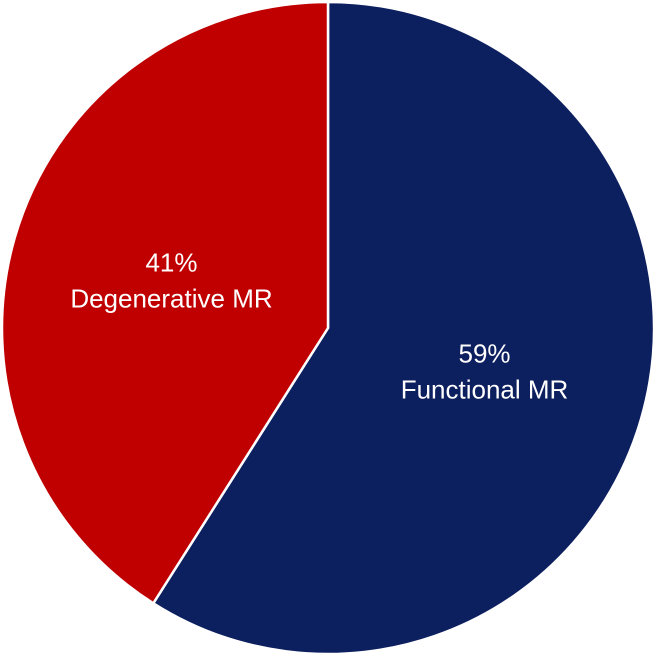  Describe the element at coordinates (485, 389) in the screenshot. I see `category-label: Functional MR` at that location.